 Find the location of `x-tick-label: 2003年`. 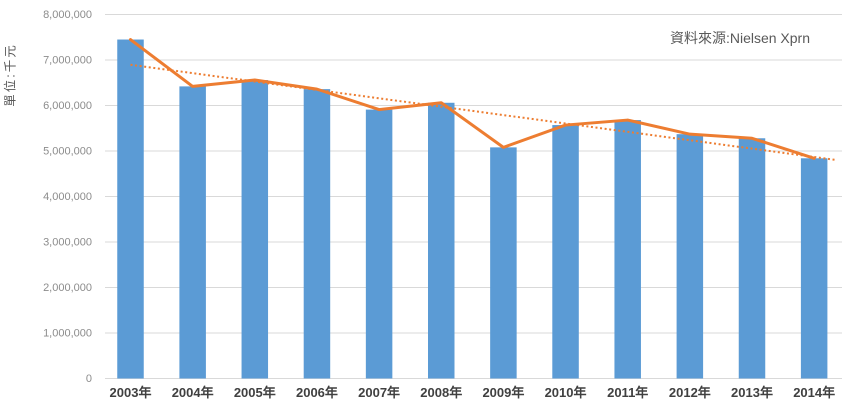

x-tick-label: 2003年 is located at coordinates (131, 392).